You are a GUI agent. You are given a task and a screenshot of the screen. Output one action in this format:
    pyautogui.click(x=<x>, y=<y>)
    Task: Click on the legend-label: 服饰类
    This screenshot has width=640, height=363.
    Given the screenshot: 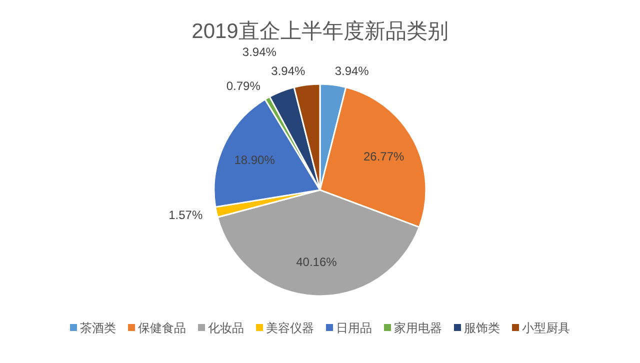 What is the action you would take?
    pyautogui.click(x=482, y=328)
    